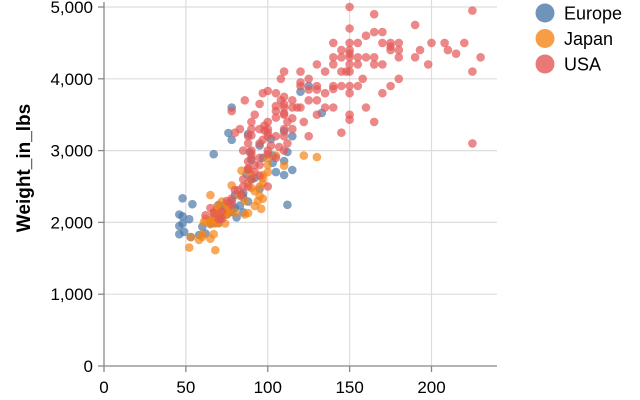 The width and height of the screenshot is (640, 400). I want to click on y-tick-label: 1,000, so click(71, 294).